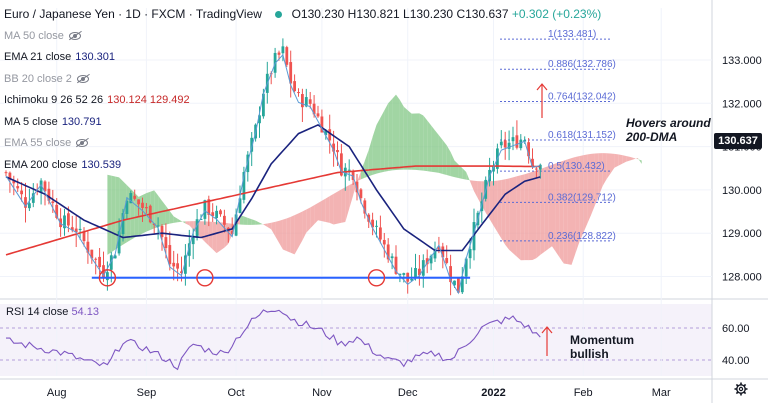 The width and height of the screenshot is (768, 403). I want to click on annotation-arrows, so click(544, 219).